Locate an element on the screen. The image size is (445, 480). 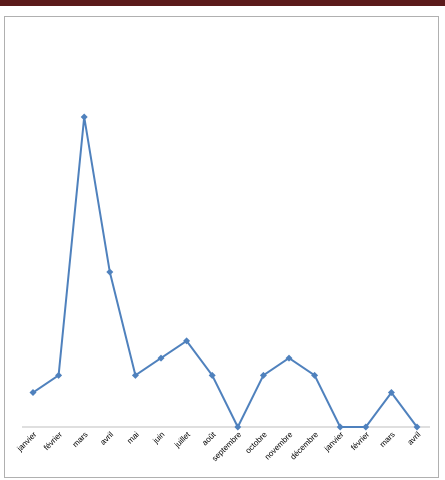
x-tick-label: mai is located at coordinates (133, 438).